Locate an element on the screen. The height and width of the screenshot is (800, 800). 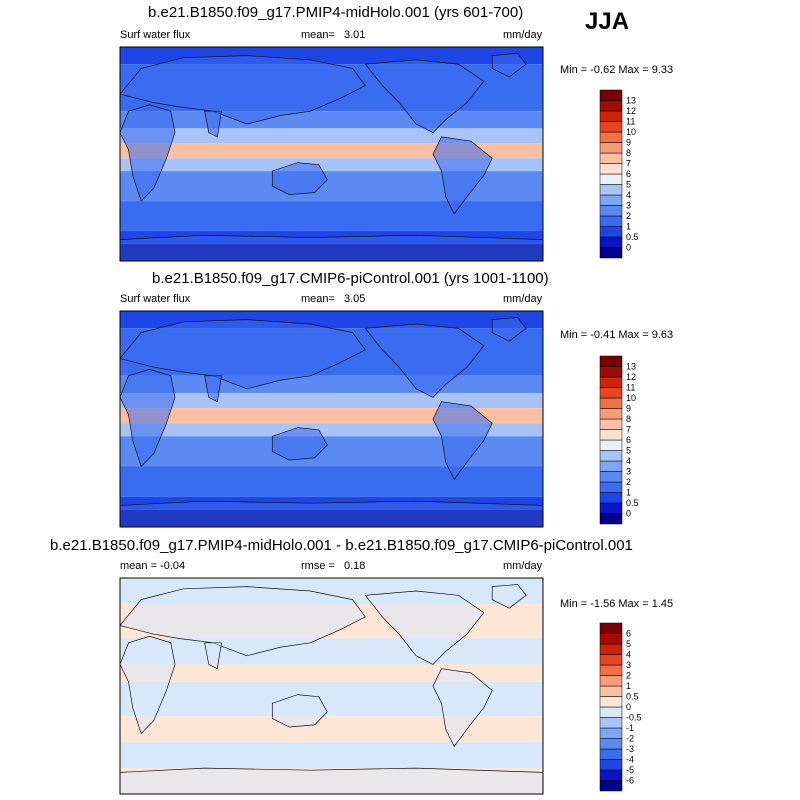
panel-2-mean-value: 3.05 is located at coordinates (355, 299).